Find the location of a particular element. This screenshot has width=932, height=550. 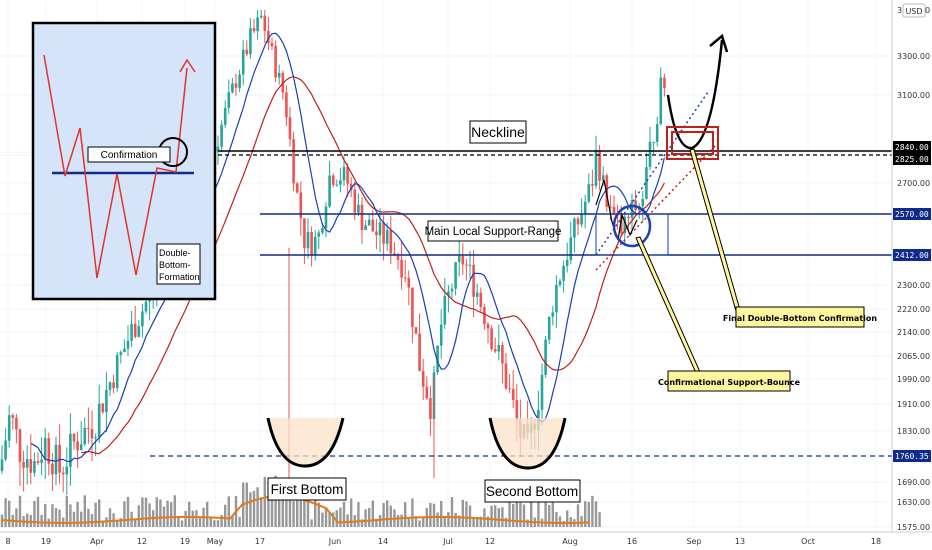

first-bottom-shade is located at coordinates (305, 443).